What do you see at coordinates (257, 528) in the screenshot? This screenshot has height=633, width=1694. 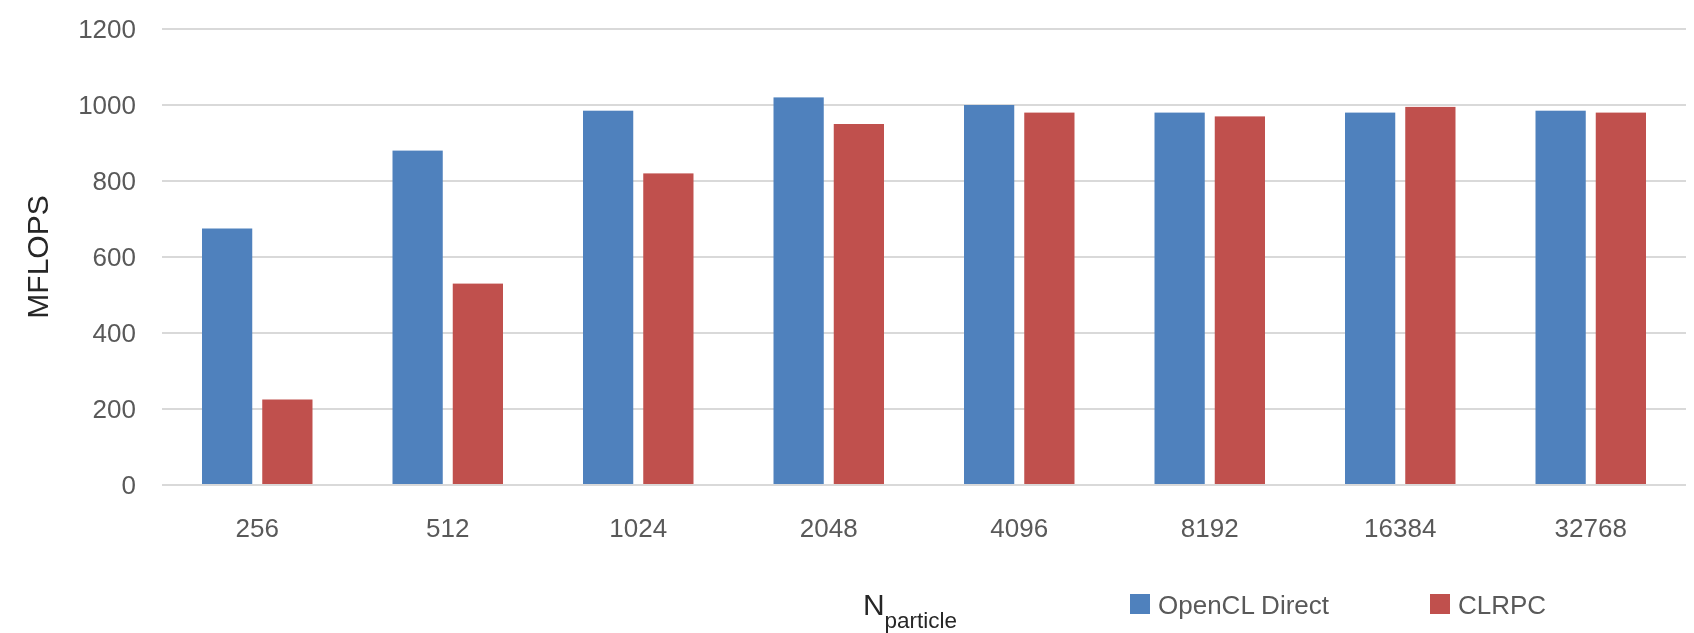 I see `x-tick-label: 256` at bounding box center [257, 528].